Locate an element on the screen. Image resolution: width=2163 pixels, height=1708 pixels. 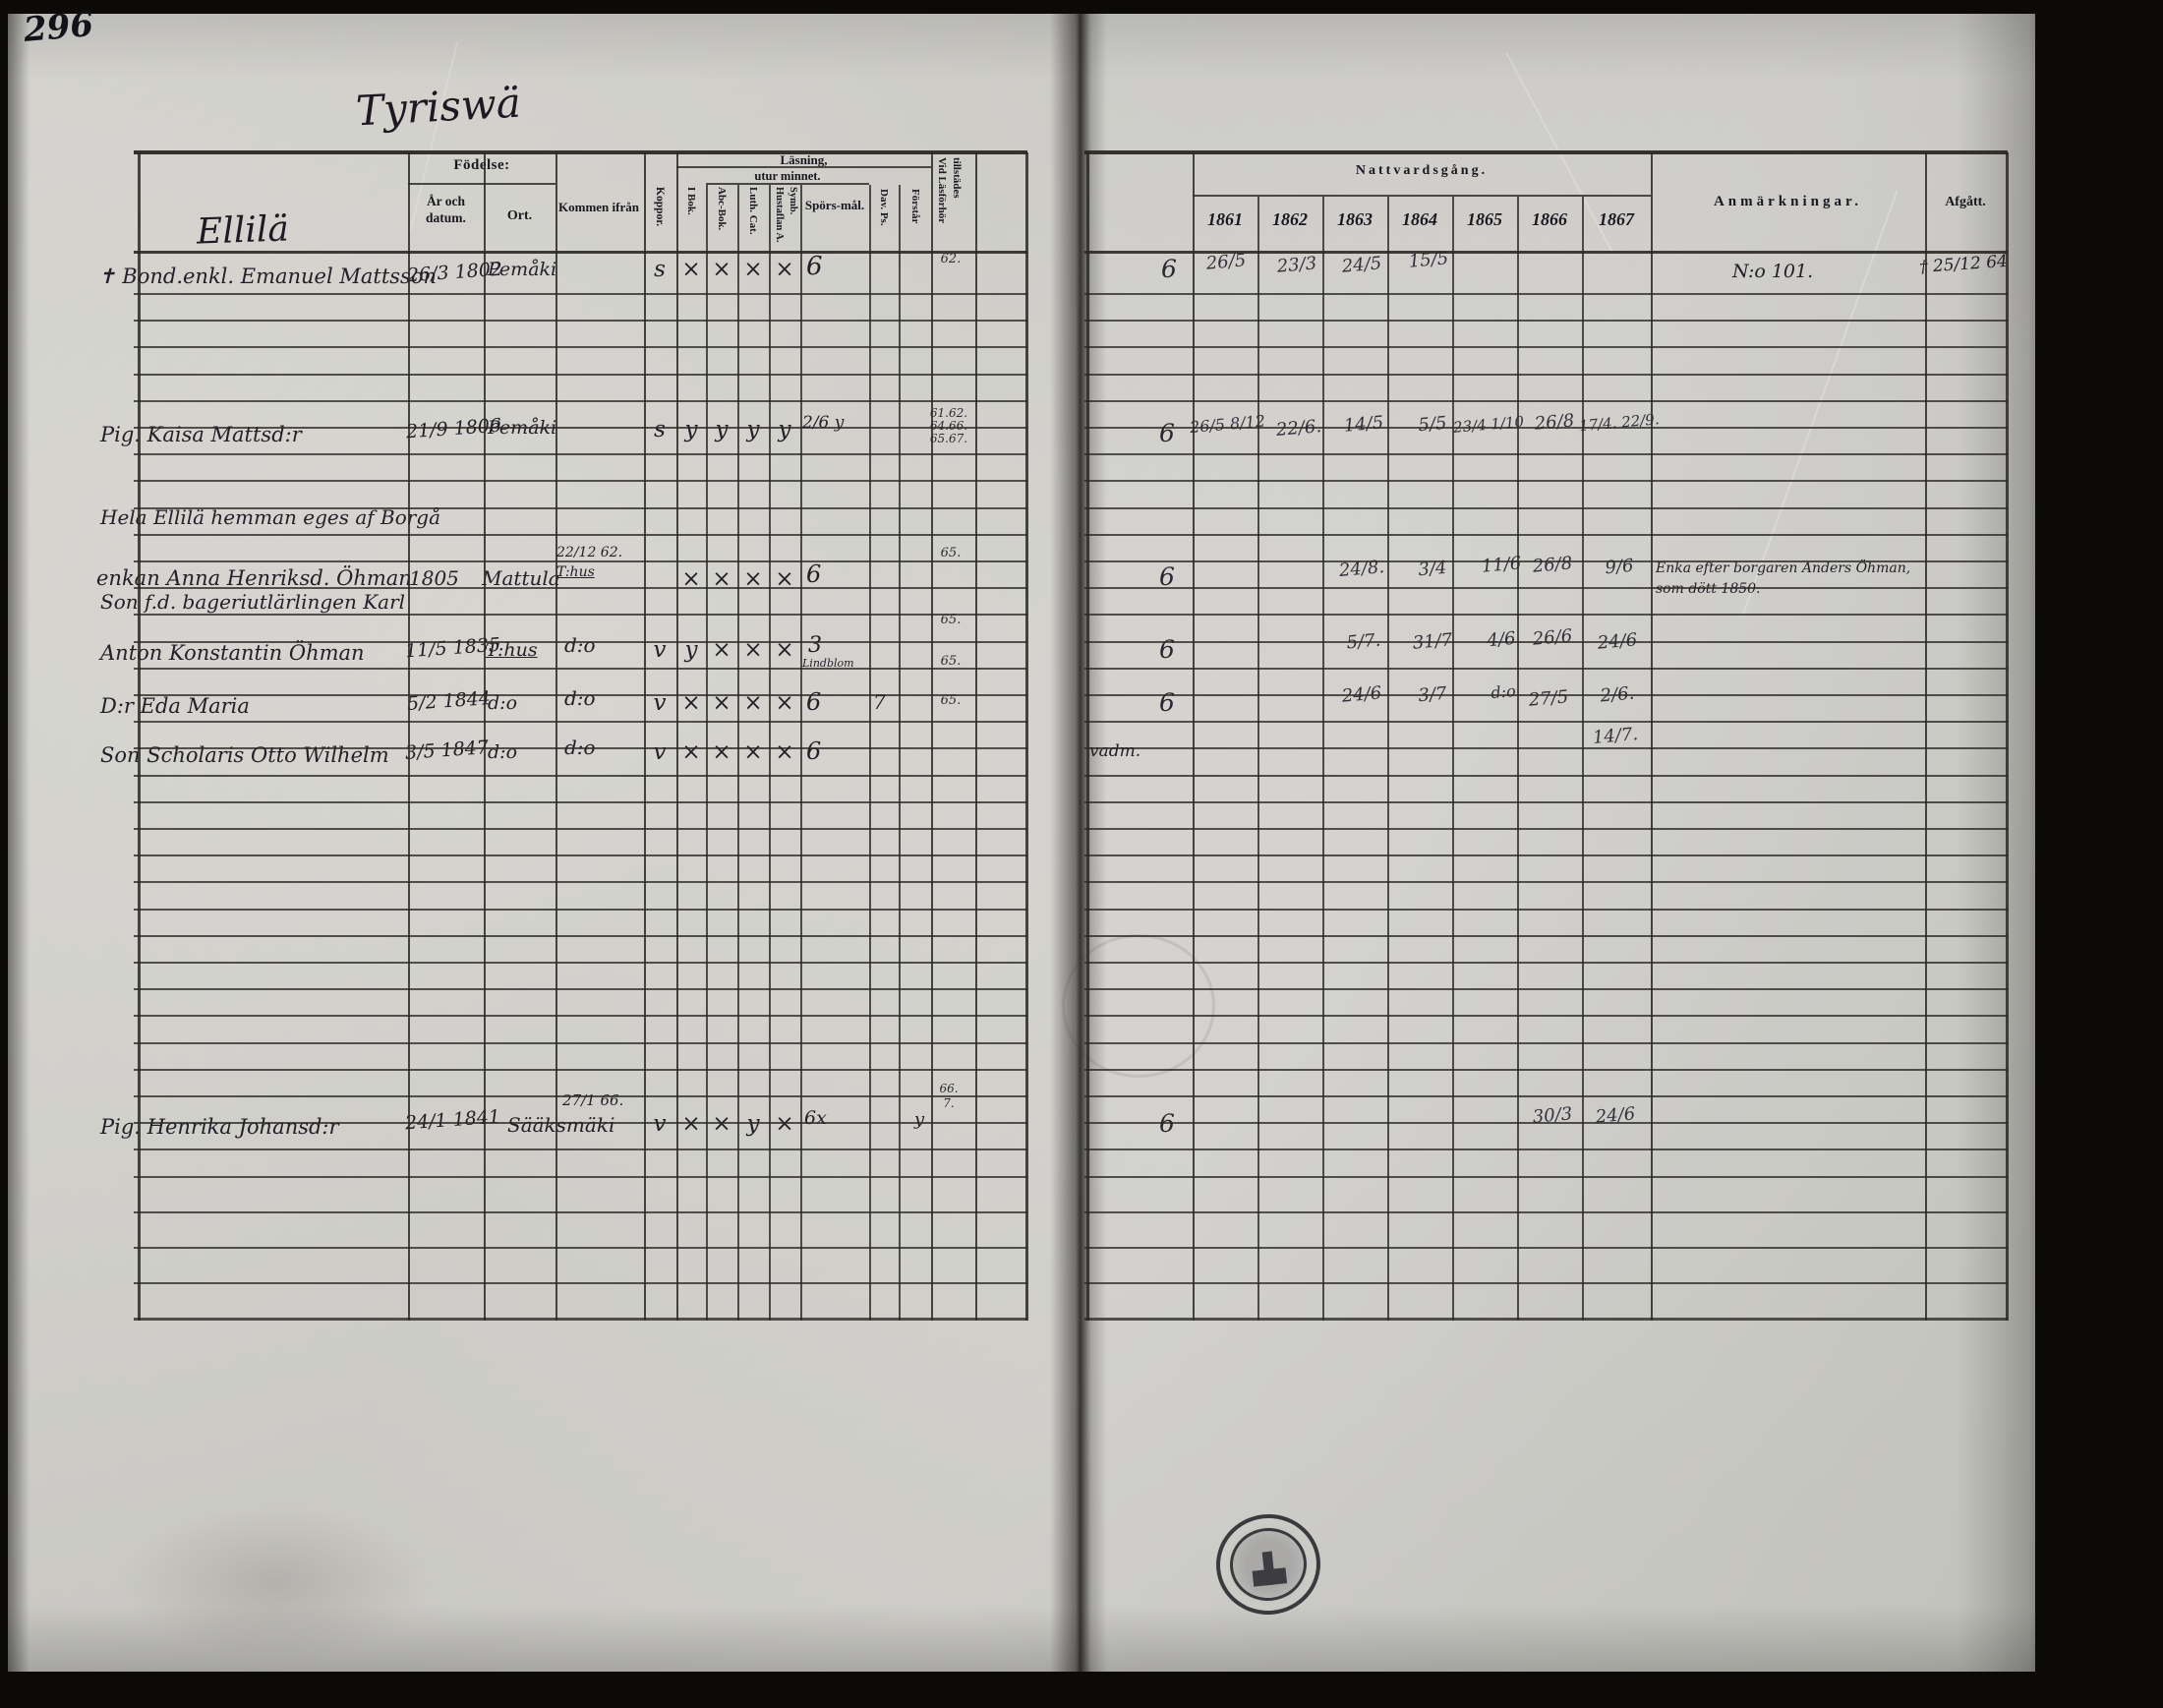
vid-line: 64.66. is located at coordinates (948, 426).